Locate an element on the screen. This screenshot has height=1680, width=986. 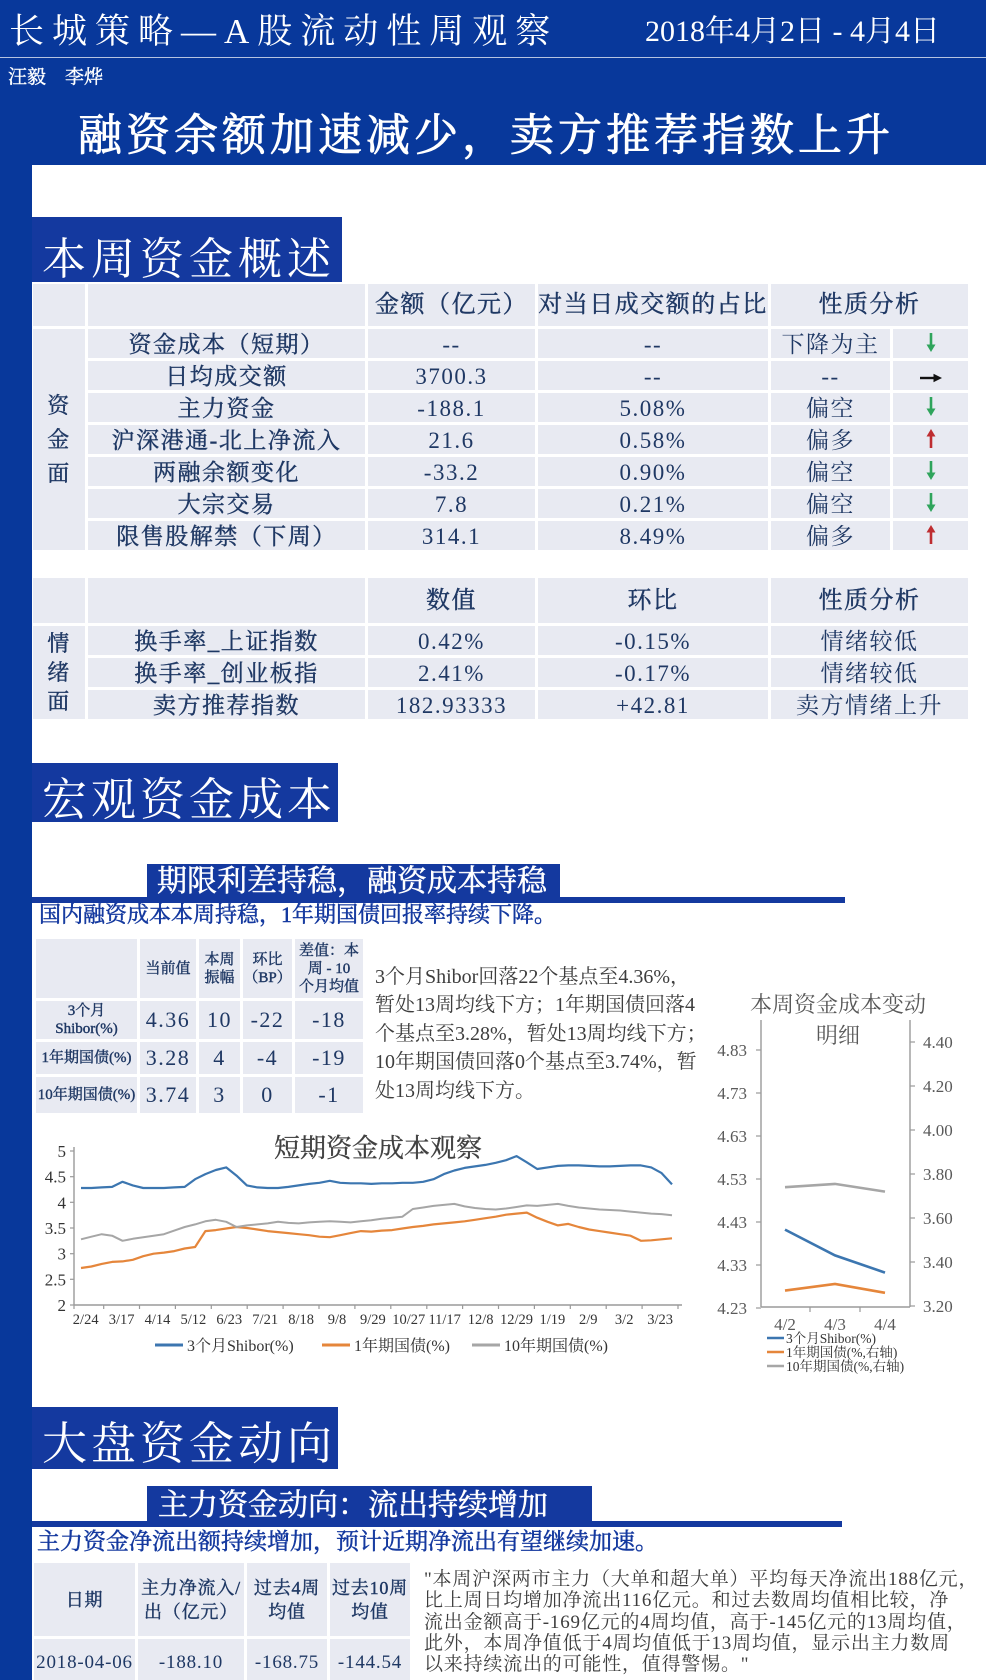
svg-text: 4/4 is located at coordinates (885, 1324).